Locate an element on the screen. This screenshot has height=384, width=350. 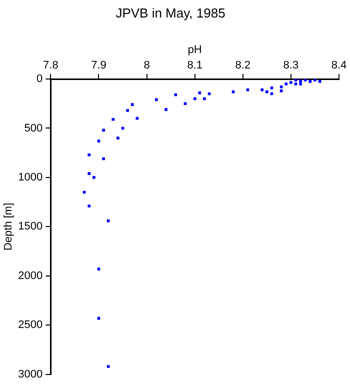
y-tick-label: 0 is located at coordinates (39, 79).